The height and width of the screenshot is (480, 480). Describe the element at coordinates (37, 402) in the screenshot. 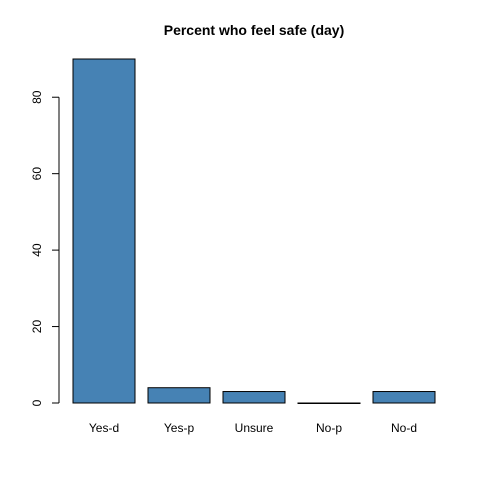

I see `y-tick-label: 0` at that location.